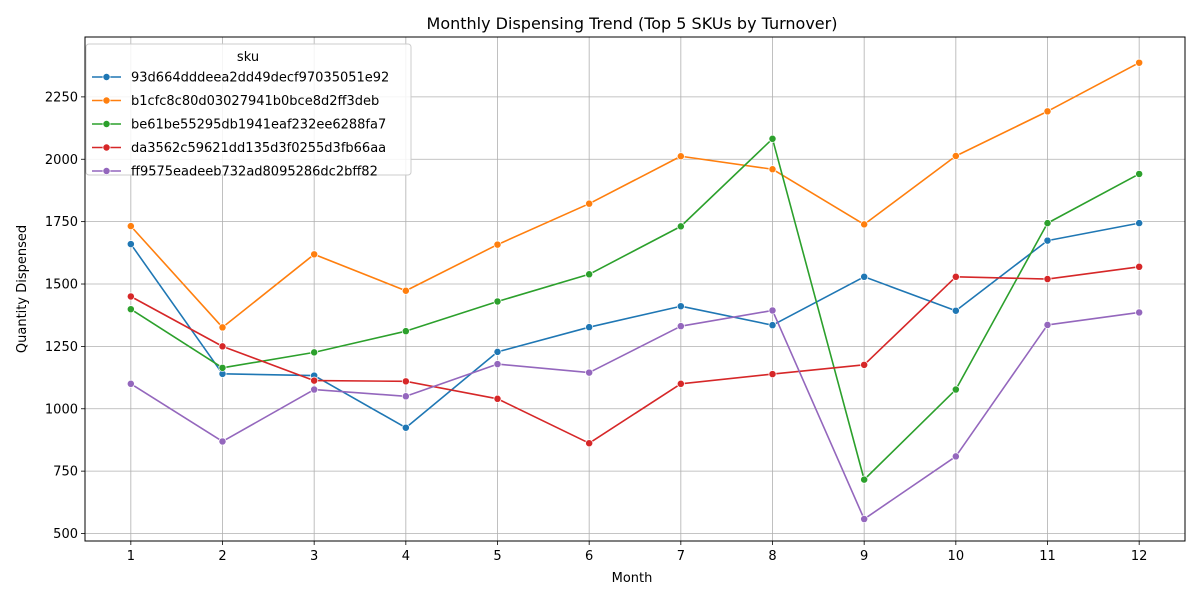 The image size is (1200, 600). I want to click on y-tick-label: 1500, so click(61, 285).